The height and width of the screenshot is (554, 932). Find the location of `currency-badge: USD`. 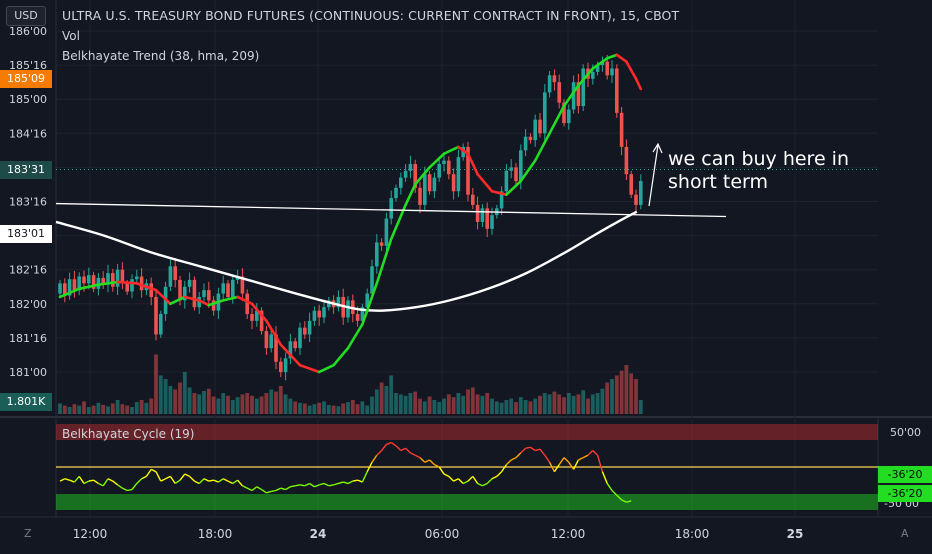

currency-badge: USD is located at coordinates (26, 16).